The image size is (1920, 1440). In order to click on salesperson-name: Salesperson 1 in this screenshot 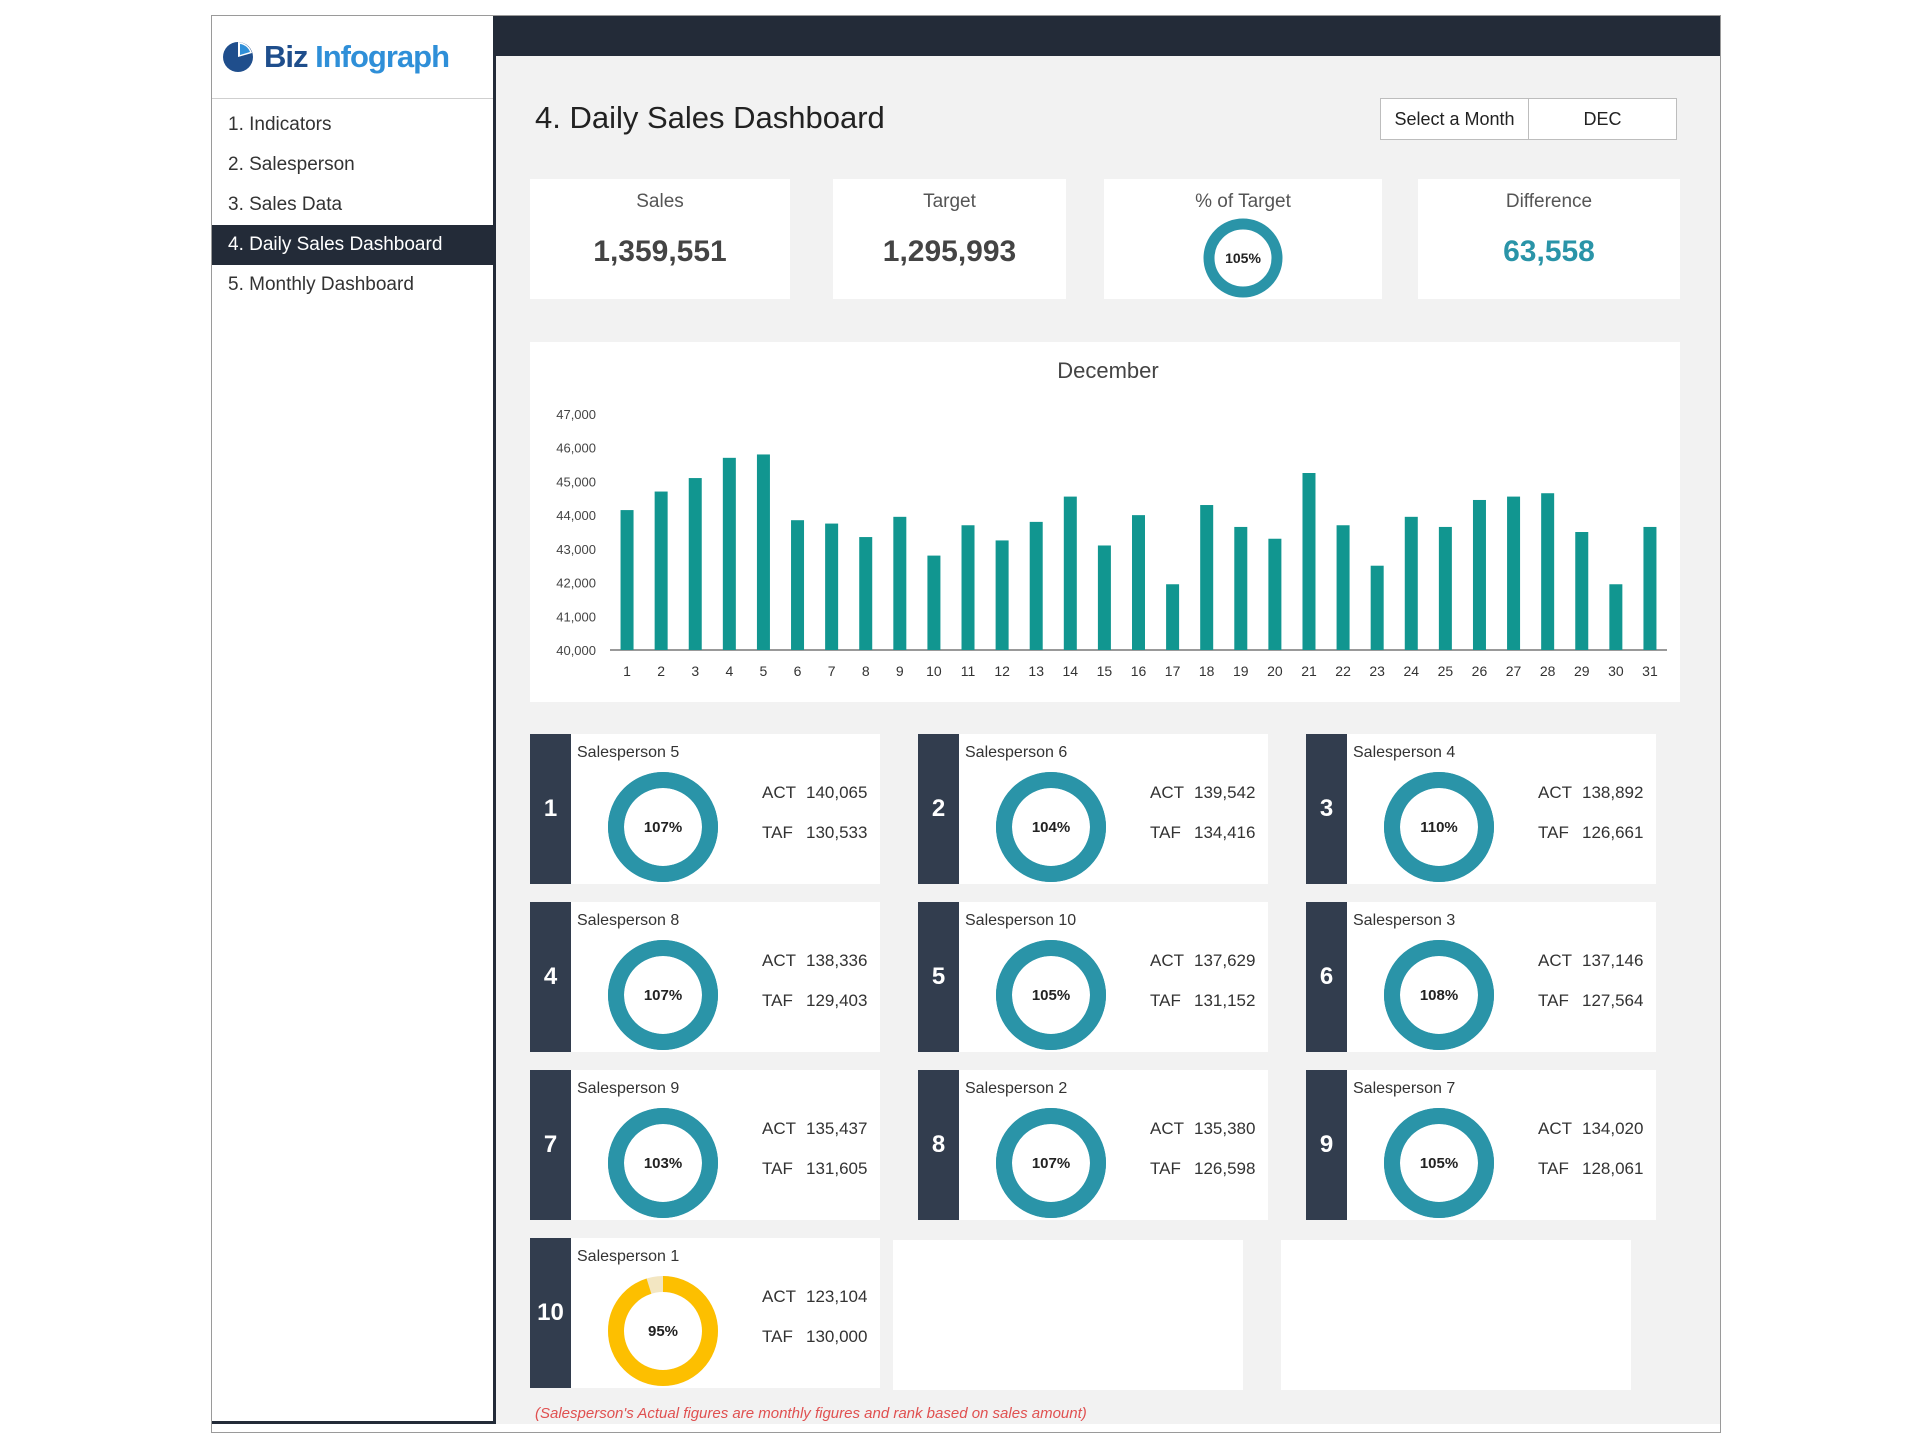, I will do `click(628, 1256)`.